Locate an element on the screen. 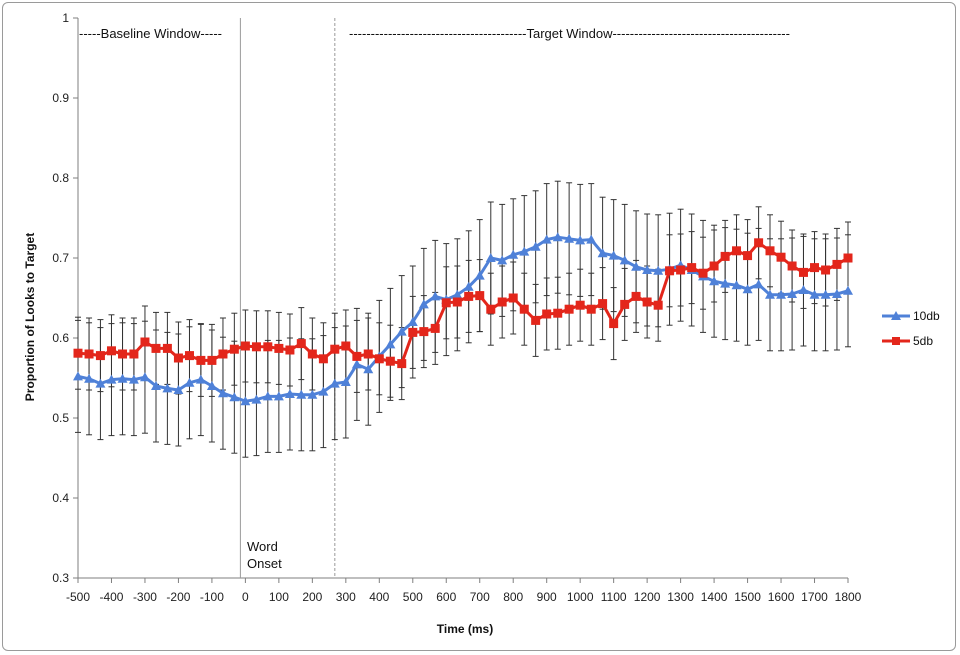 The image size is (960, 655). baseline-window-label: -----Baseline Window----- is located at coordinates (150, 33).